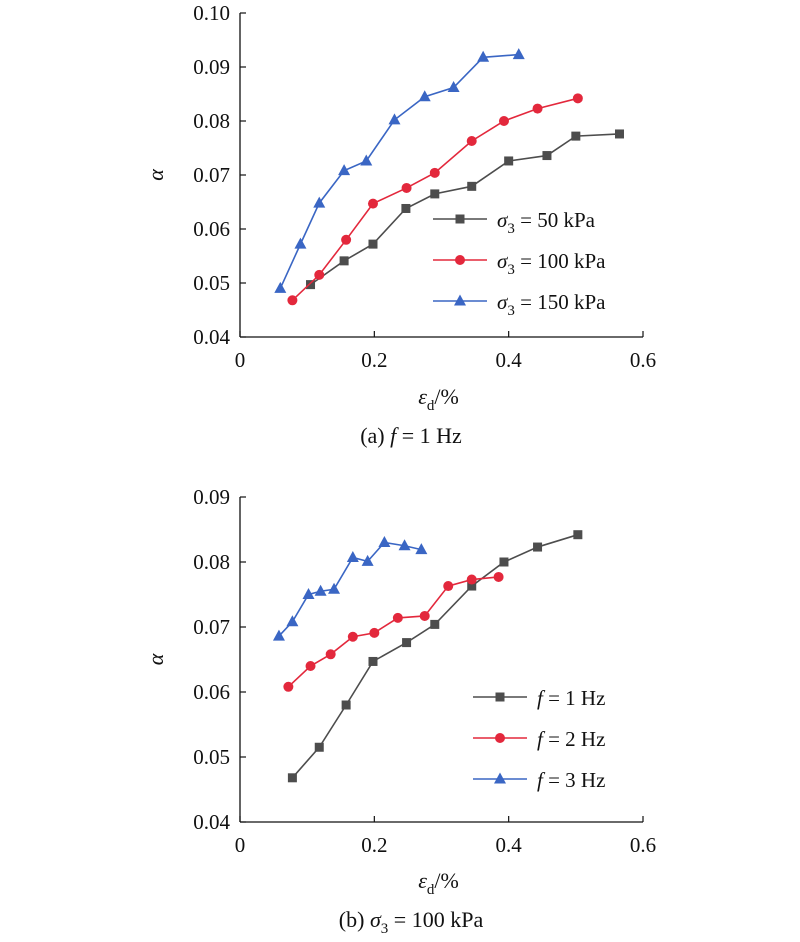 This screenshot has height=942, width=800. Describe the element at coordinates (240, 360) in the screenshot. I see `x-tick-label: 0` at that location.